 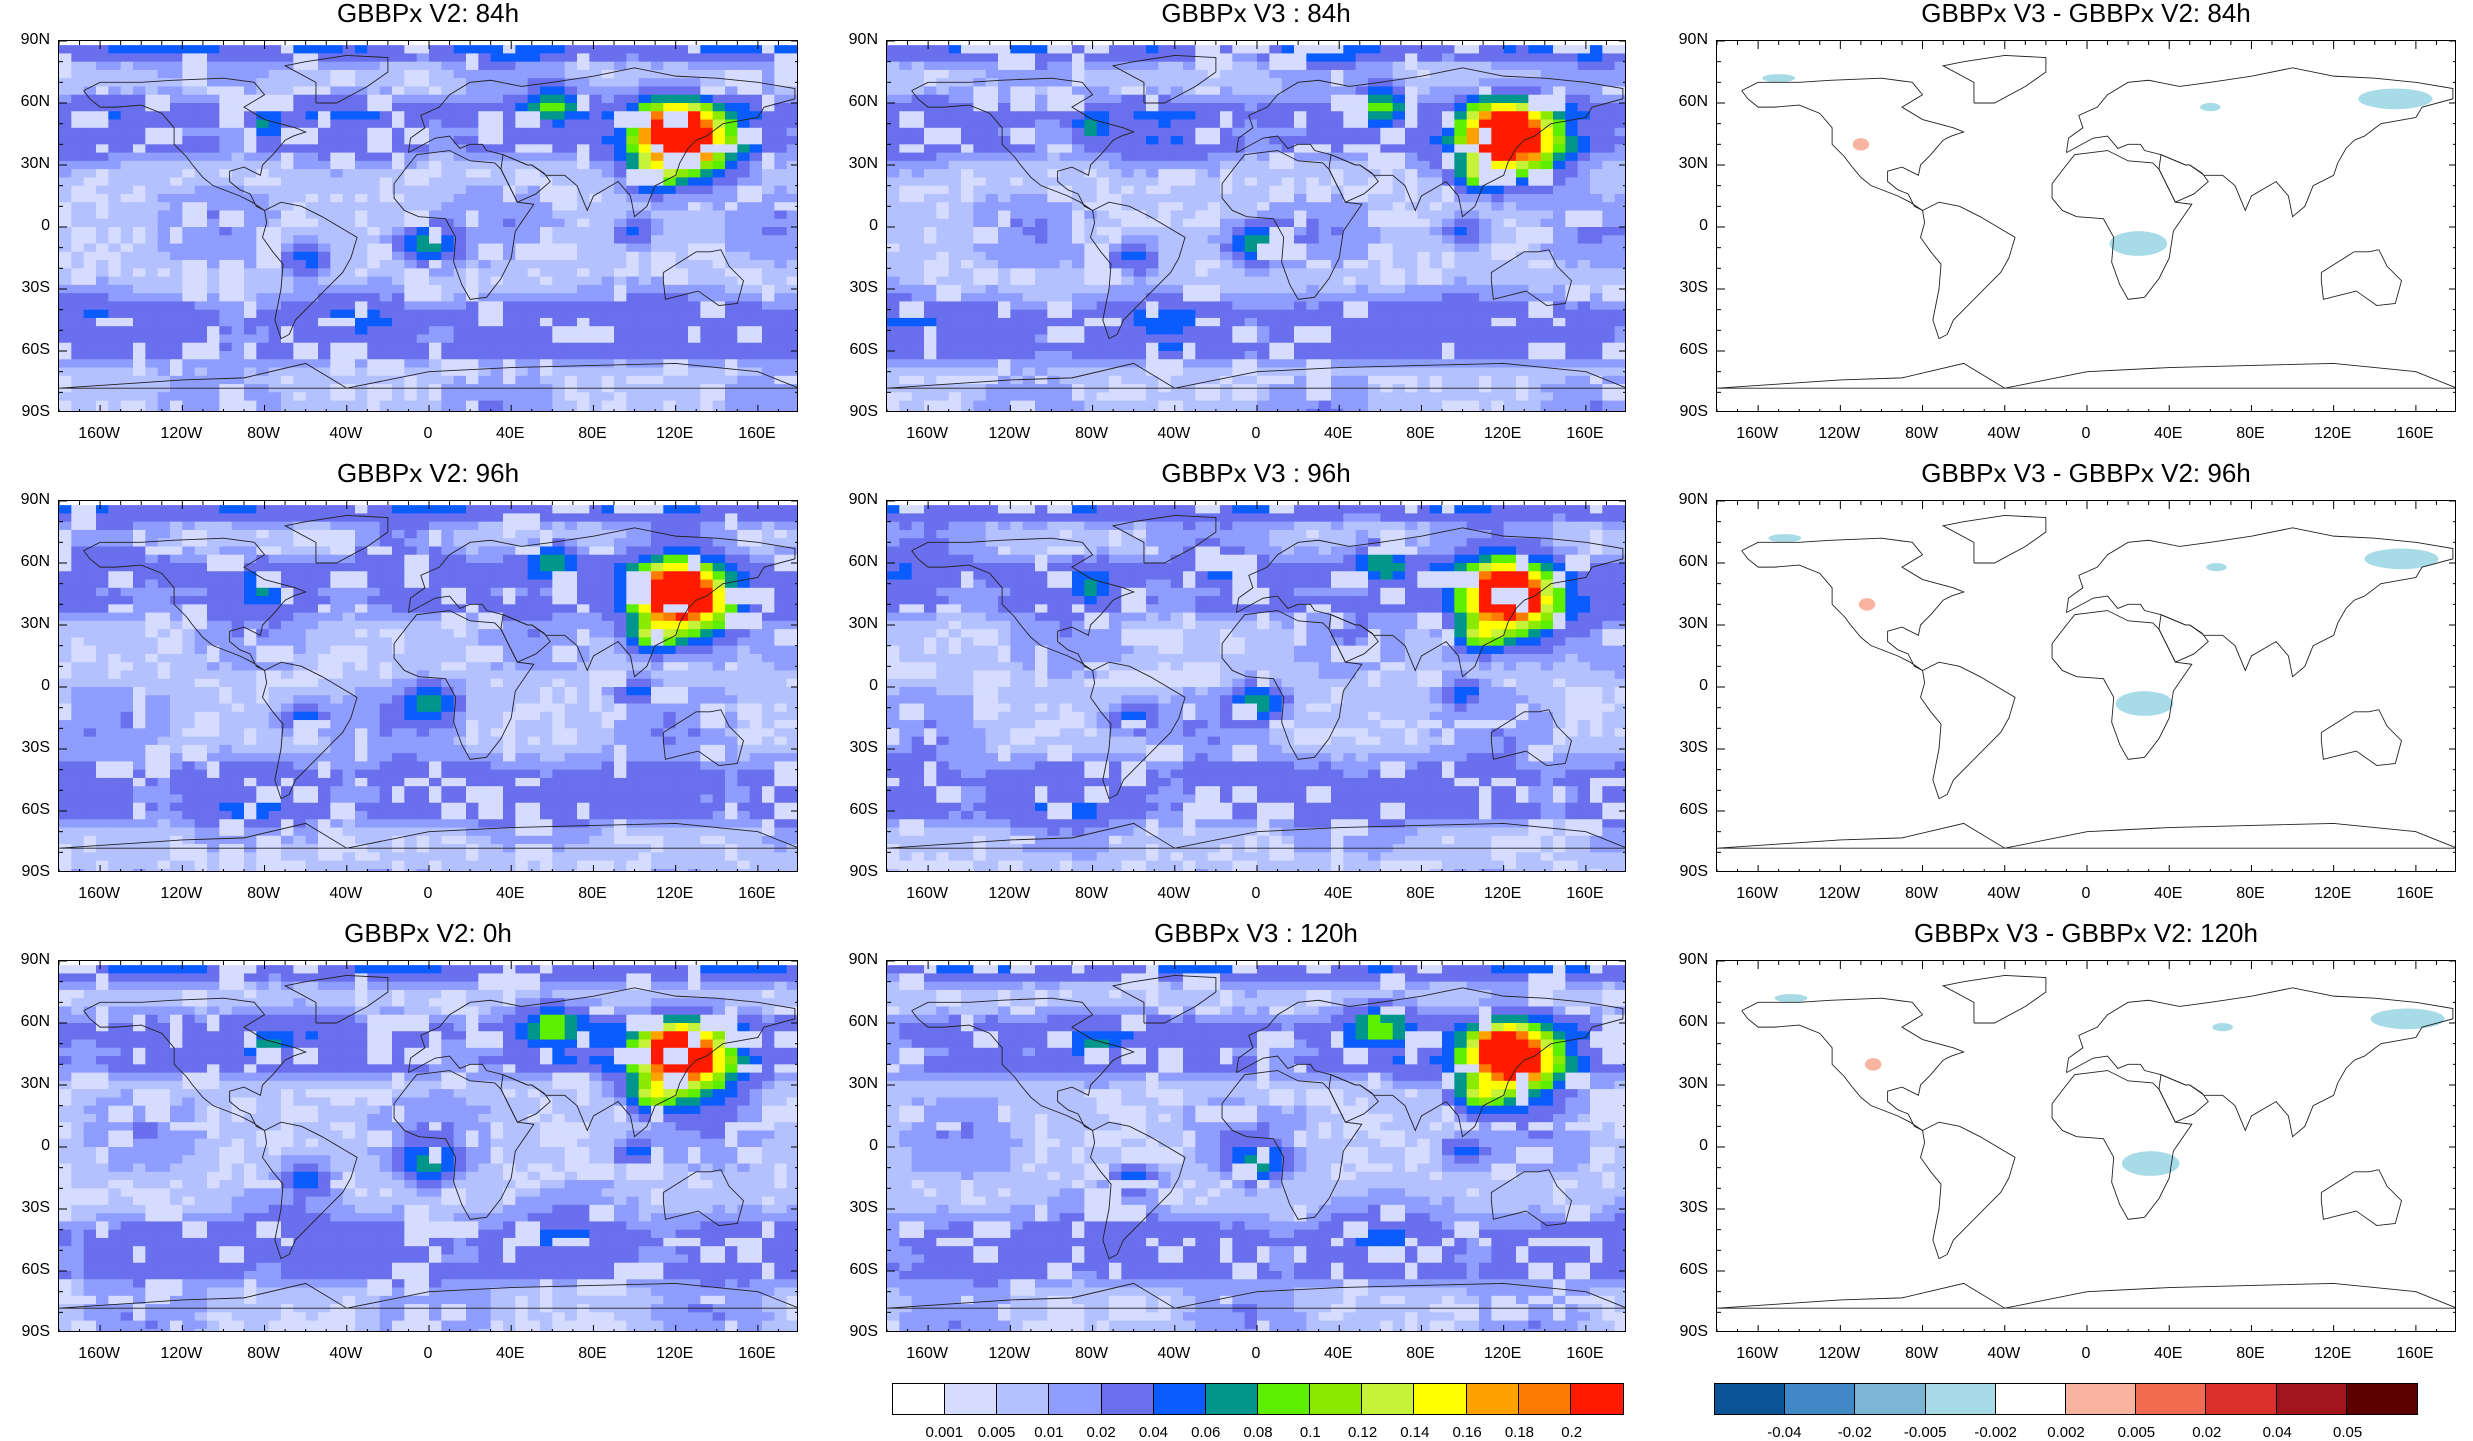 What do you see at coordinates (1784, 1432) in the screenshot?
I see `colorbar-label: -0.04` at bounding box center [1784, 1432].